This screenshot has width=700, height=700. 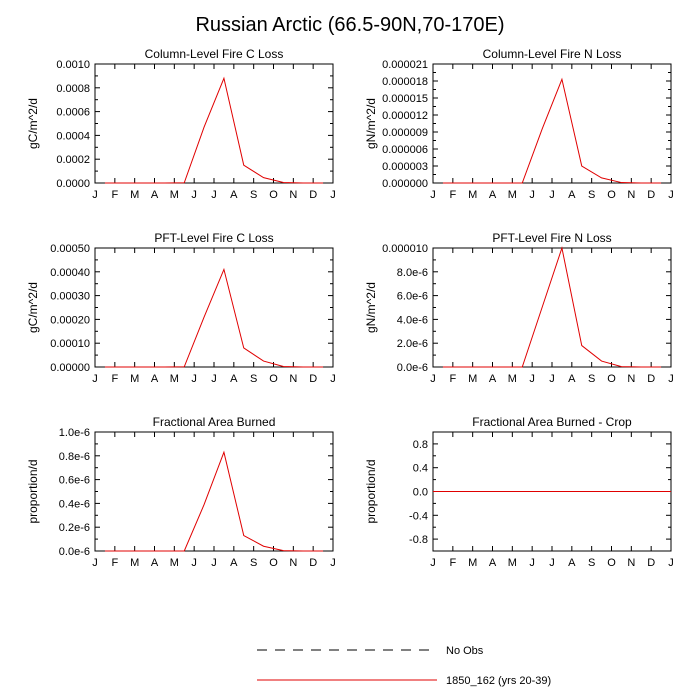 What do you see at coordinates (405, 249) in the screenshot?
I see `y-tick-label: 0.000010` at bounding box center [405, 249].